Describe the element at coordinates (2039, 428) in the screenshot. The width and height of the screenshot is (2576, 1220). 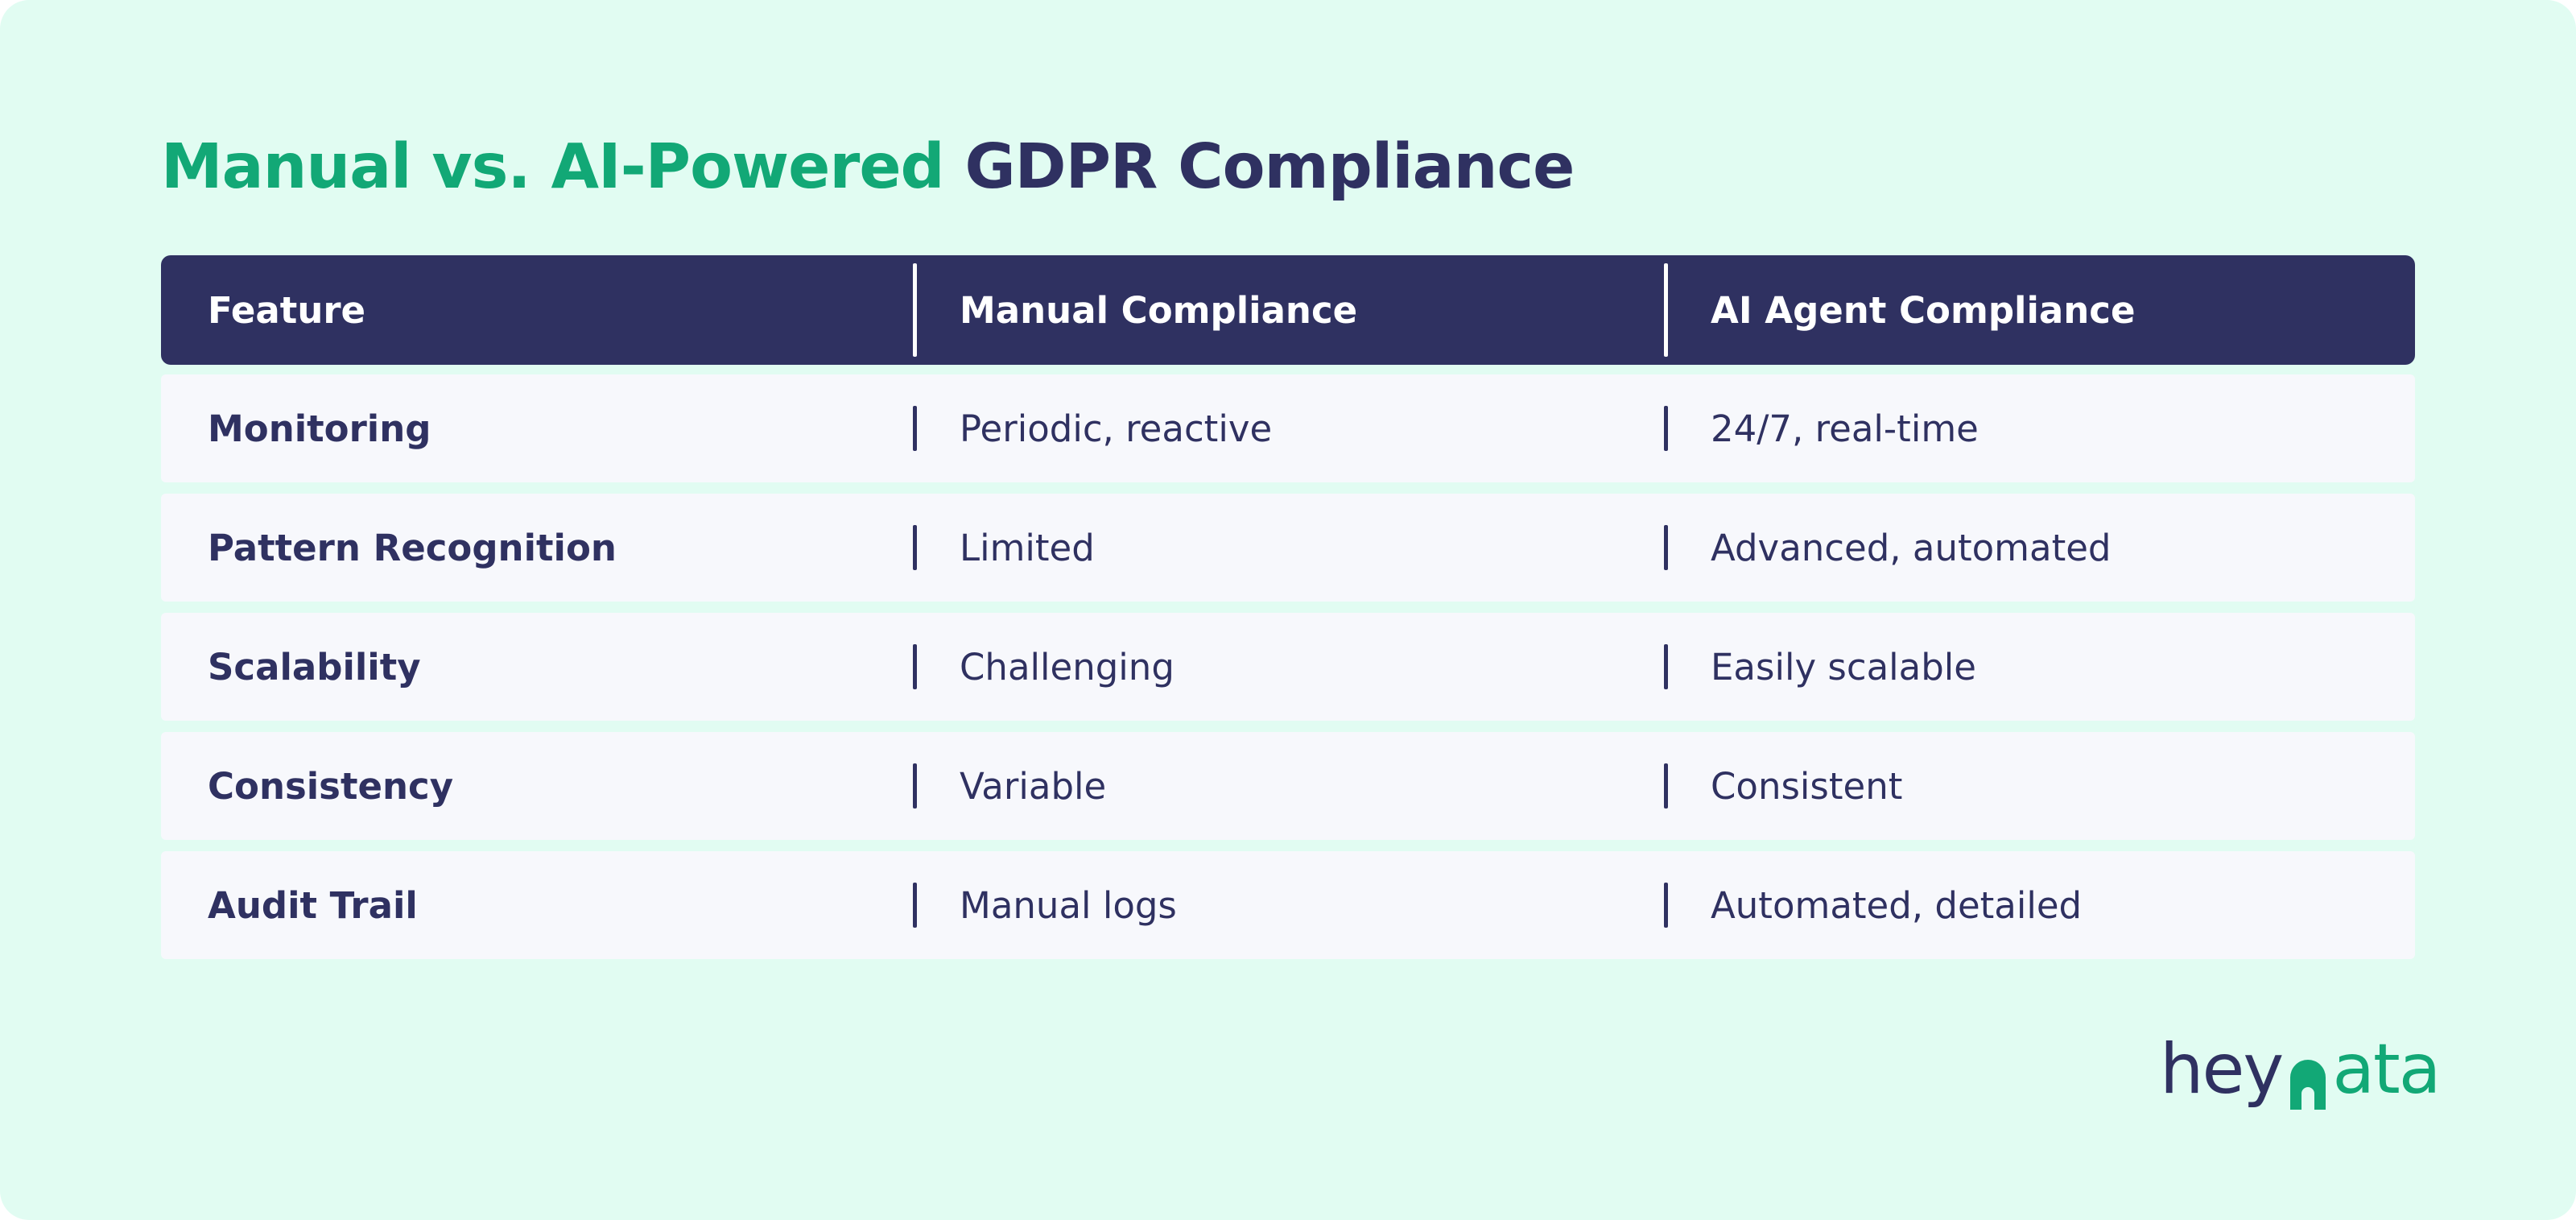
I see `ai-cell-wrap: 24/7, real-time` at that location.